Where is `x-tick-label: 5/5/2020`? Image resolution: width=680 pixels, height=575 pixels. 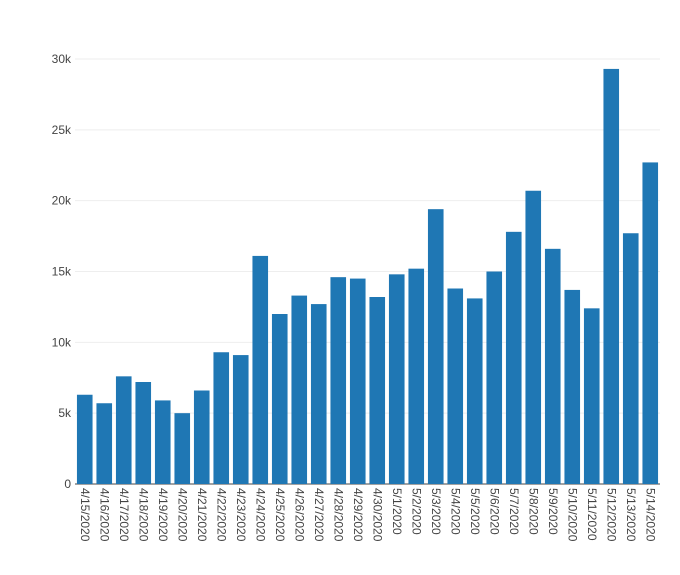
x-tick-label: 5/5/2020 is located at coordinates (475, 511).